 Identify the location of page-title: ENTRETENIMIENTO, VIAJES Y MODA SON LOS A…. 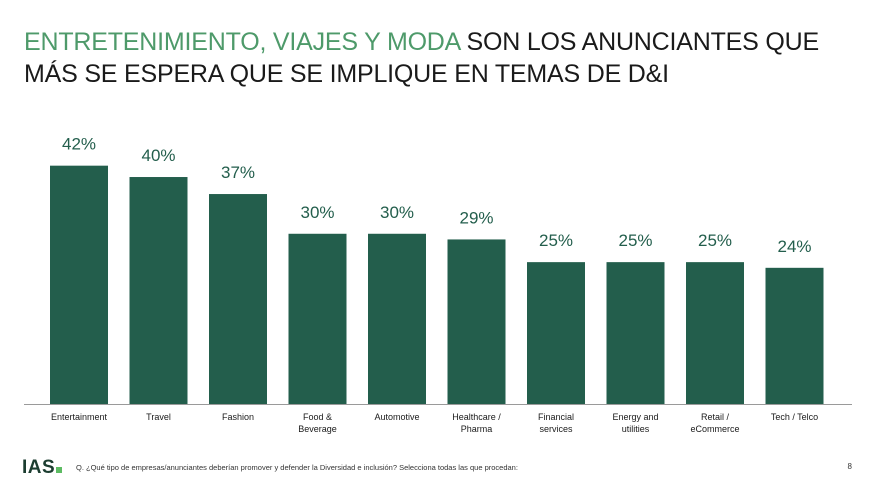
(434, 58).